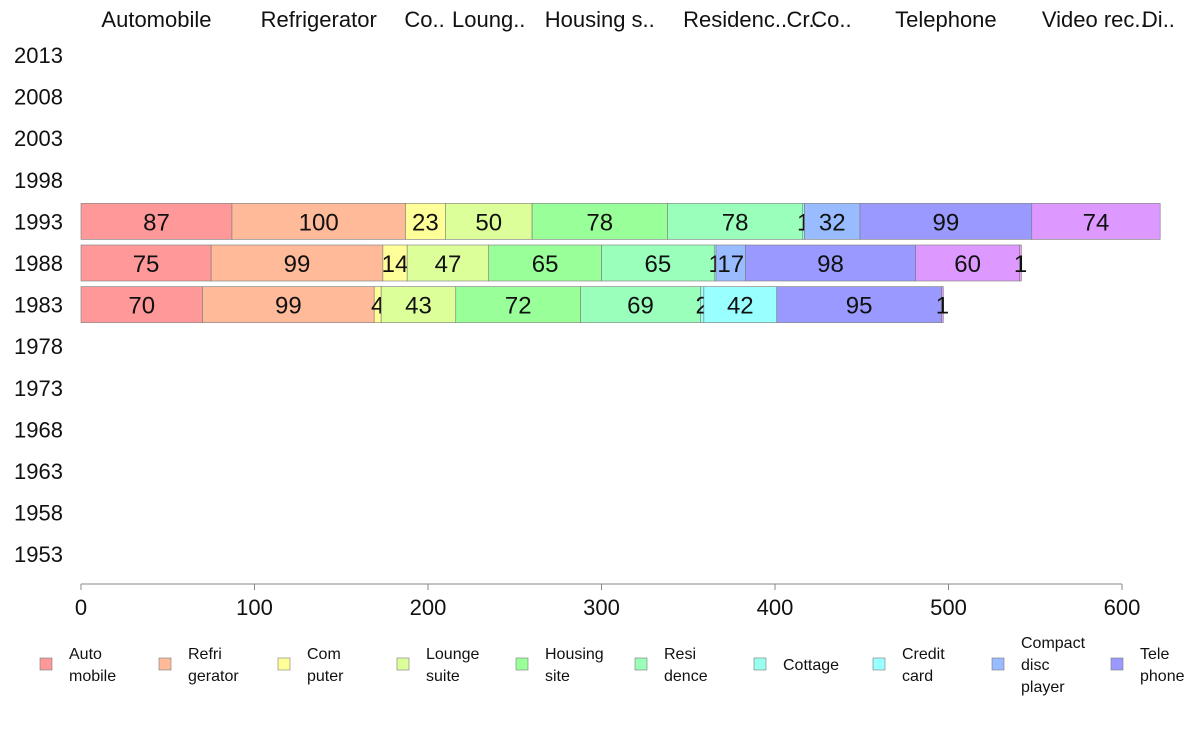 This screenshot has height=736, width=1188. I want to click on legend-swatch-com-puter, so click(284, 664).